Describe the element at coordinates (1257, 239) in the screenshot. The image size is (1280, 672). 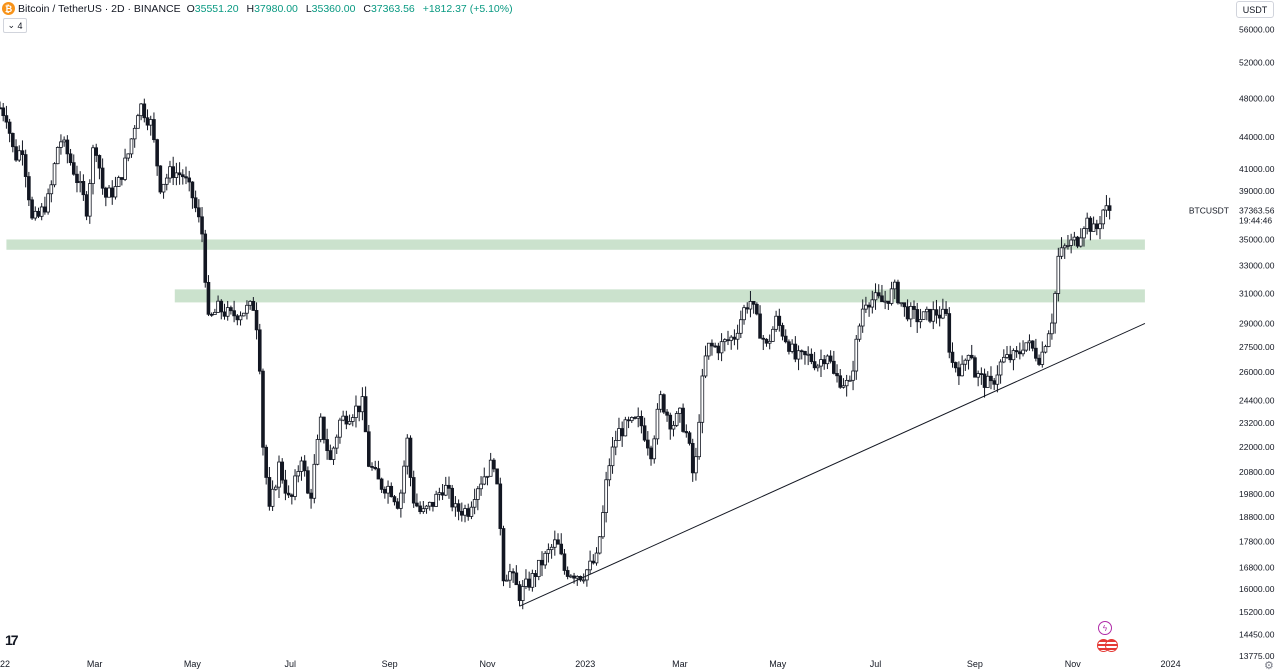
I see `price-tick-label: 35000.00` at that location.